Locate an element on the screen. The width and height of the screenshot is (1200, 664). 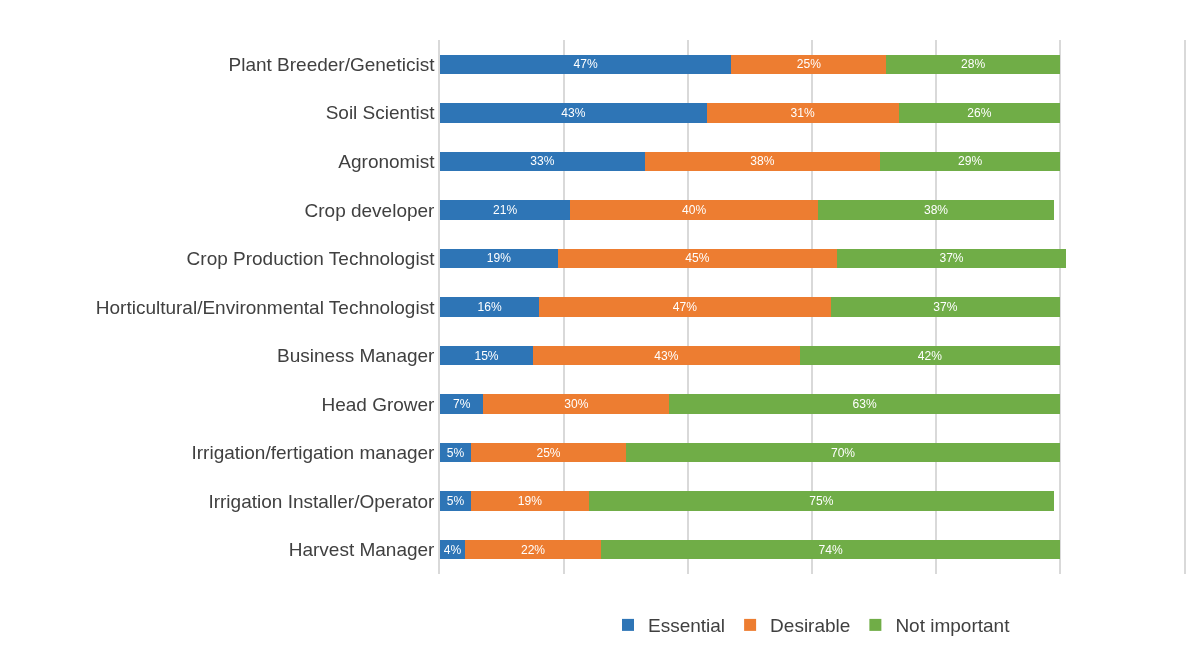
data-label: 31% is located at coordinates (803, 112).